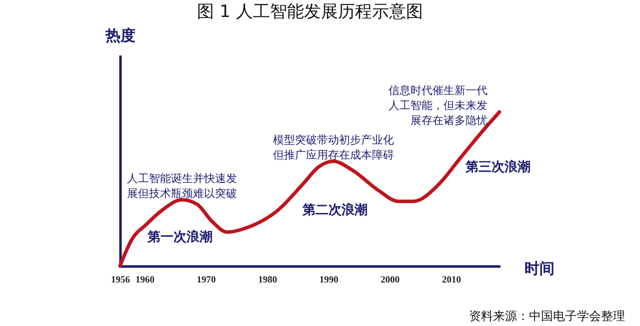  What do you see at coordinates (329, 281) in the screenshot?
I see `x-tick-label: 1990` at bounding box center [329, 281].